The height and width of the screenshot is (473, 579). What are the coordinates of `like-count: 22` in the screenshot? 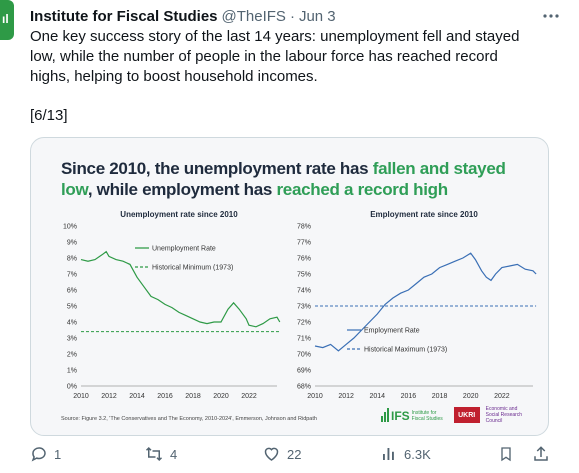 It's located at (294, 454).